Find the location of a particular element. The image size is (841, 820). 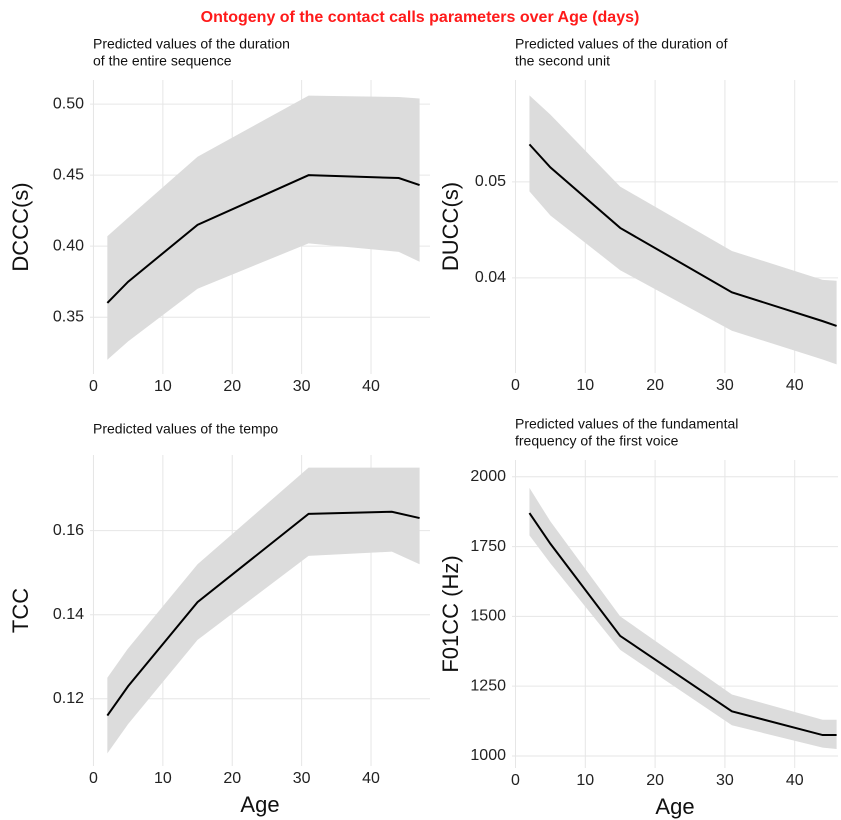

panel-title: of the entire sequence is located at coordinates (162, 61).